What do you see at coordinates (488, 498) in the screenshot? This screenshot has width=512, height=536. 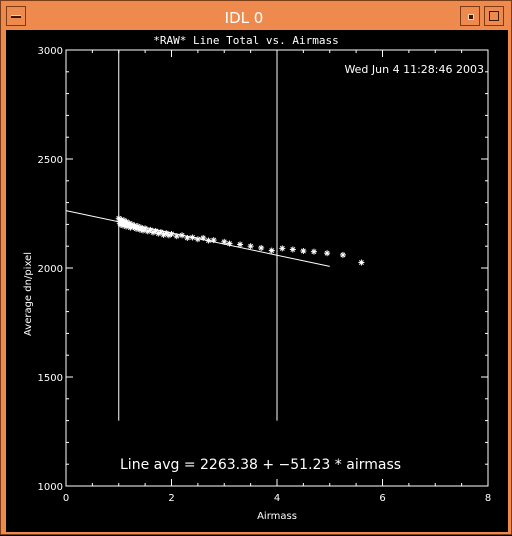 I see `x-tick-label: 8` at bounding box center [488, 498].